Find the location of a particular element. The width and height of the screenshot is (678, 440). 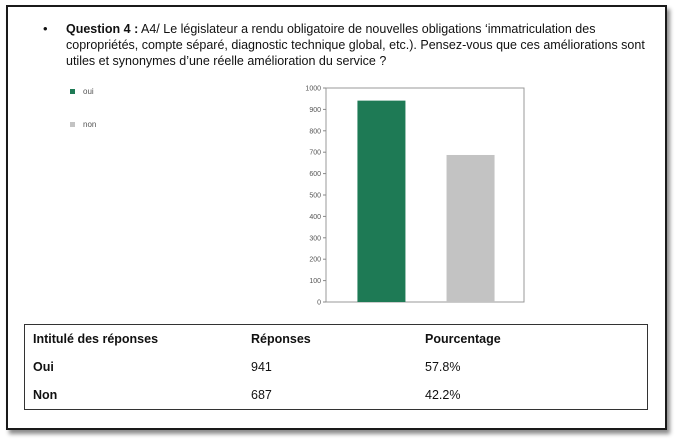

table-header: Pourcentage is located at coordinates (463, 339).